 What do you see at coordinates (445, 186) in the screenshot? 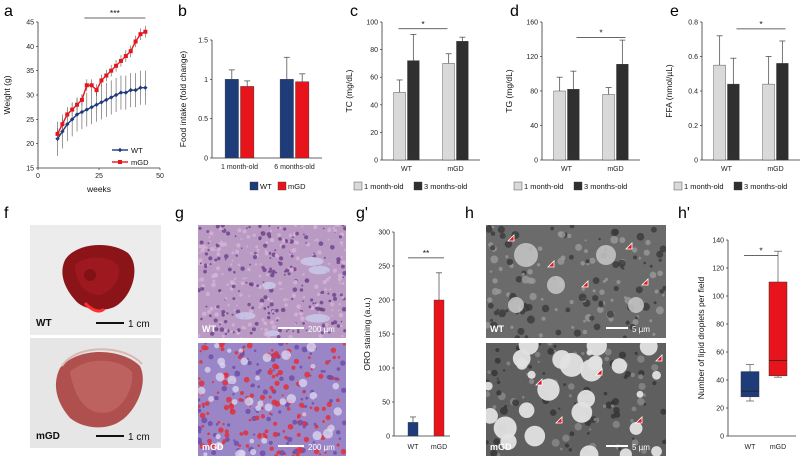
I see `legend-label: 3 months-old` at bounding box center [445, 186].